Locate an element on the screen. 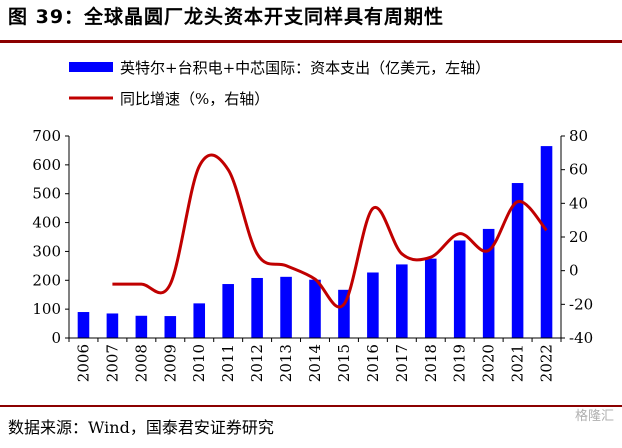 The width and height of the screenshot is (622, 448). x-tick-label-2019: 2019 is located at coordinates (460, 363).